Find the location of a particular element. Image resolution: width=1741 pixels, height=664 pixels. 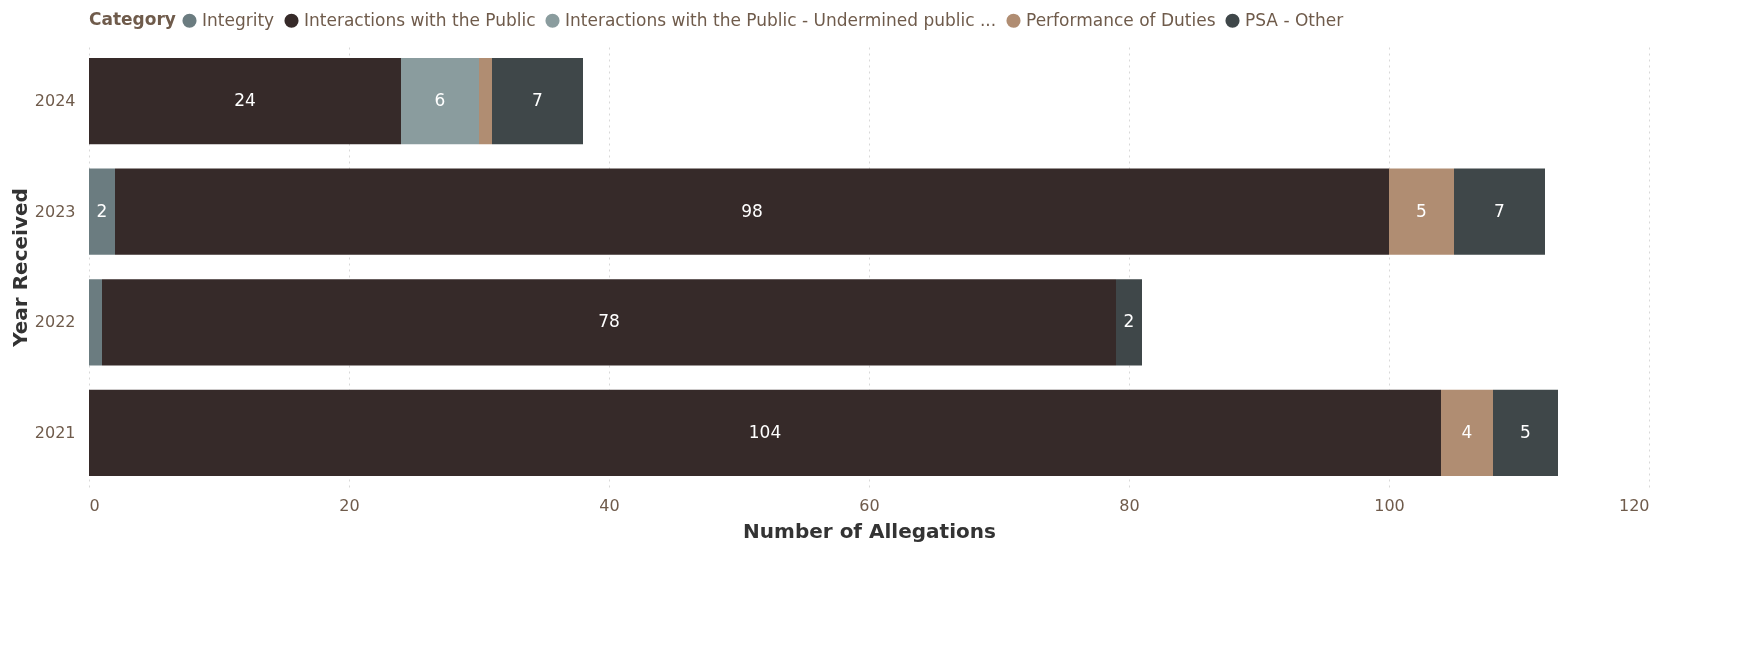

legend-label: Integrity is located at coordinates (238, 19).